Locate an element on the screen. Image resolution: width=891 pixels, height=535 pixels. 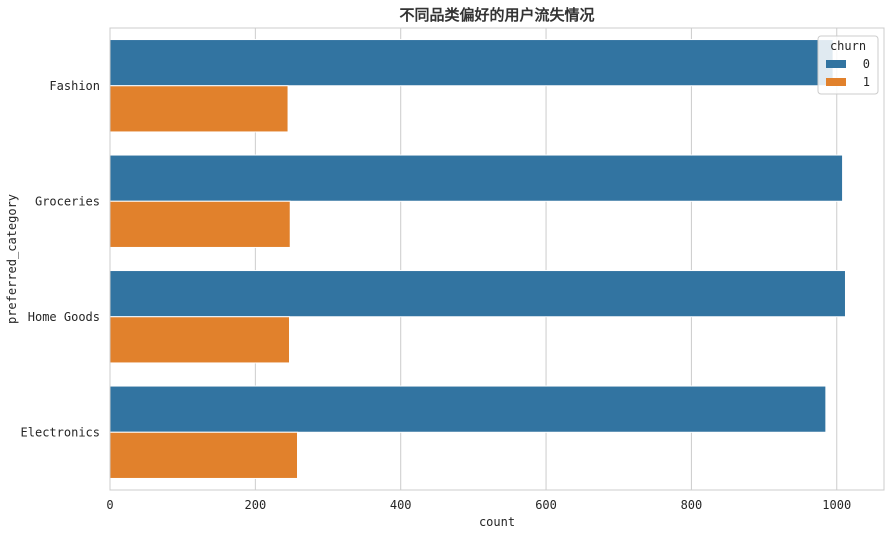
y-tick-label: Home Goods is located at coordinates (64, 317).